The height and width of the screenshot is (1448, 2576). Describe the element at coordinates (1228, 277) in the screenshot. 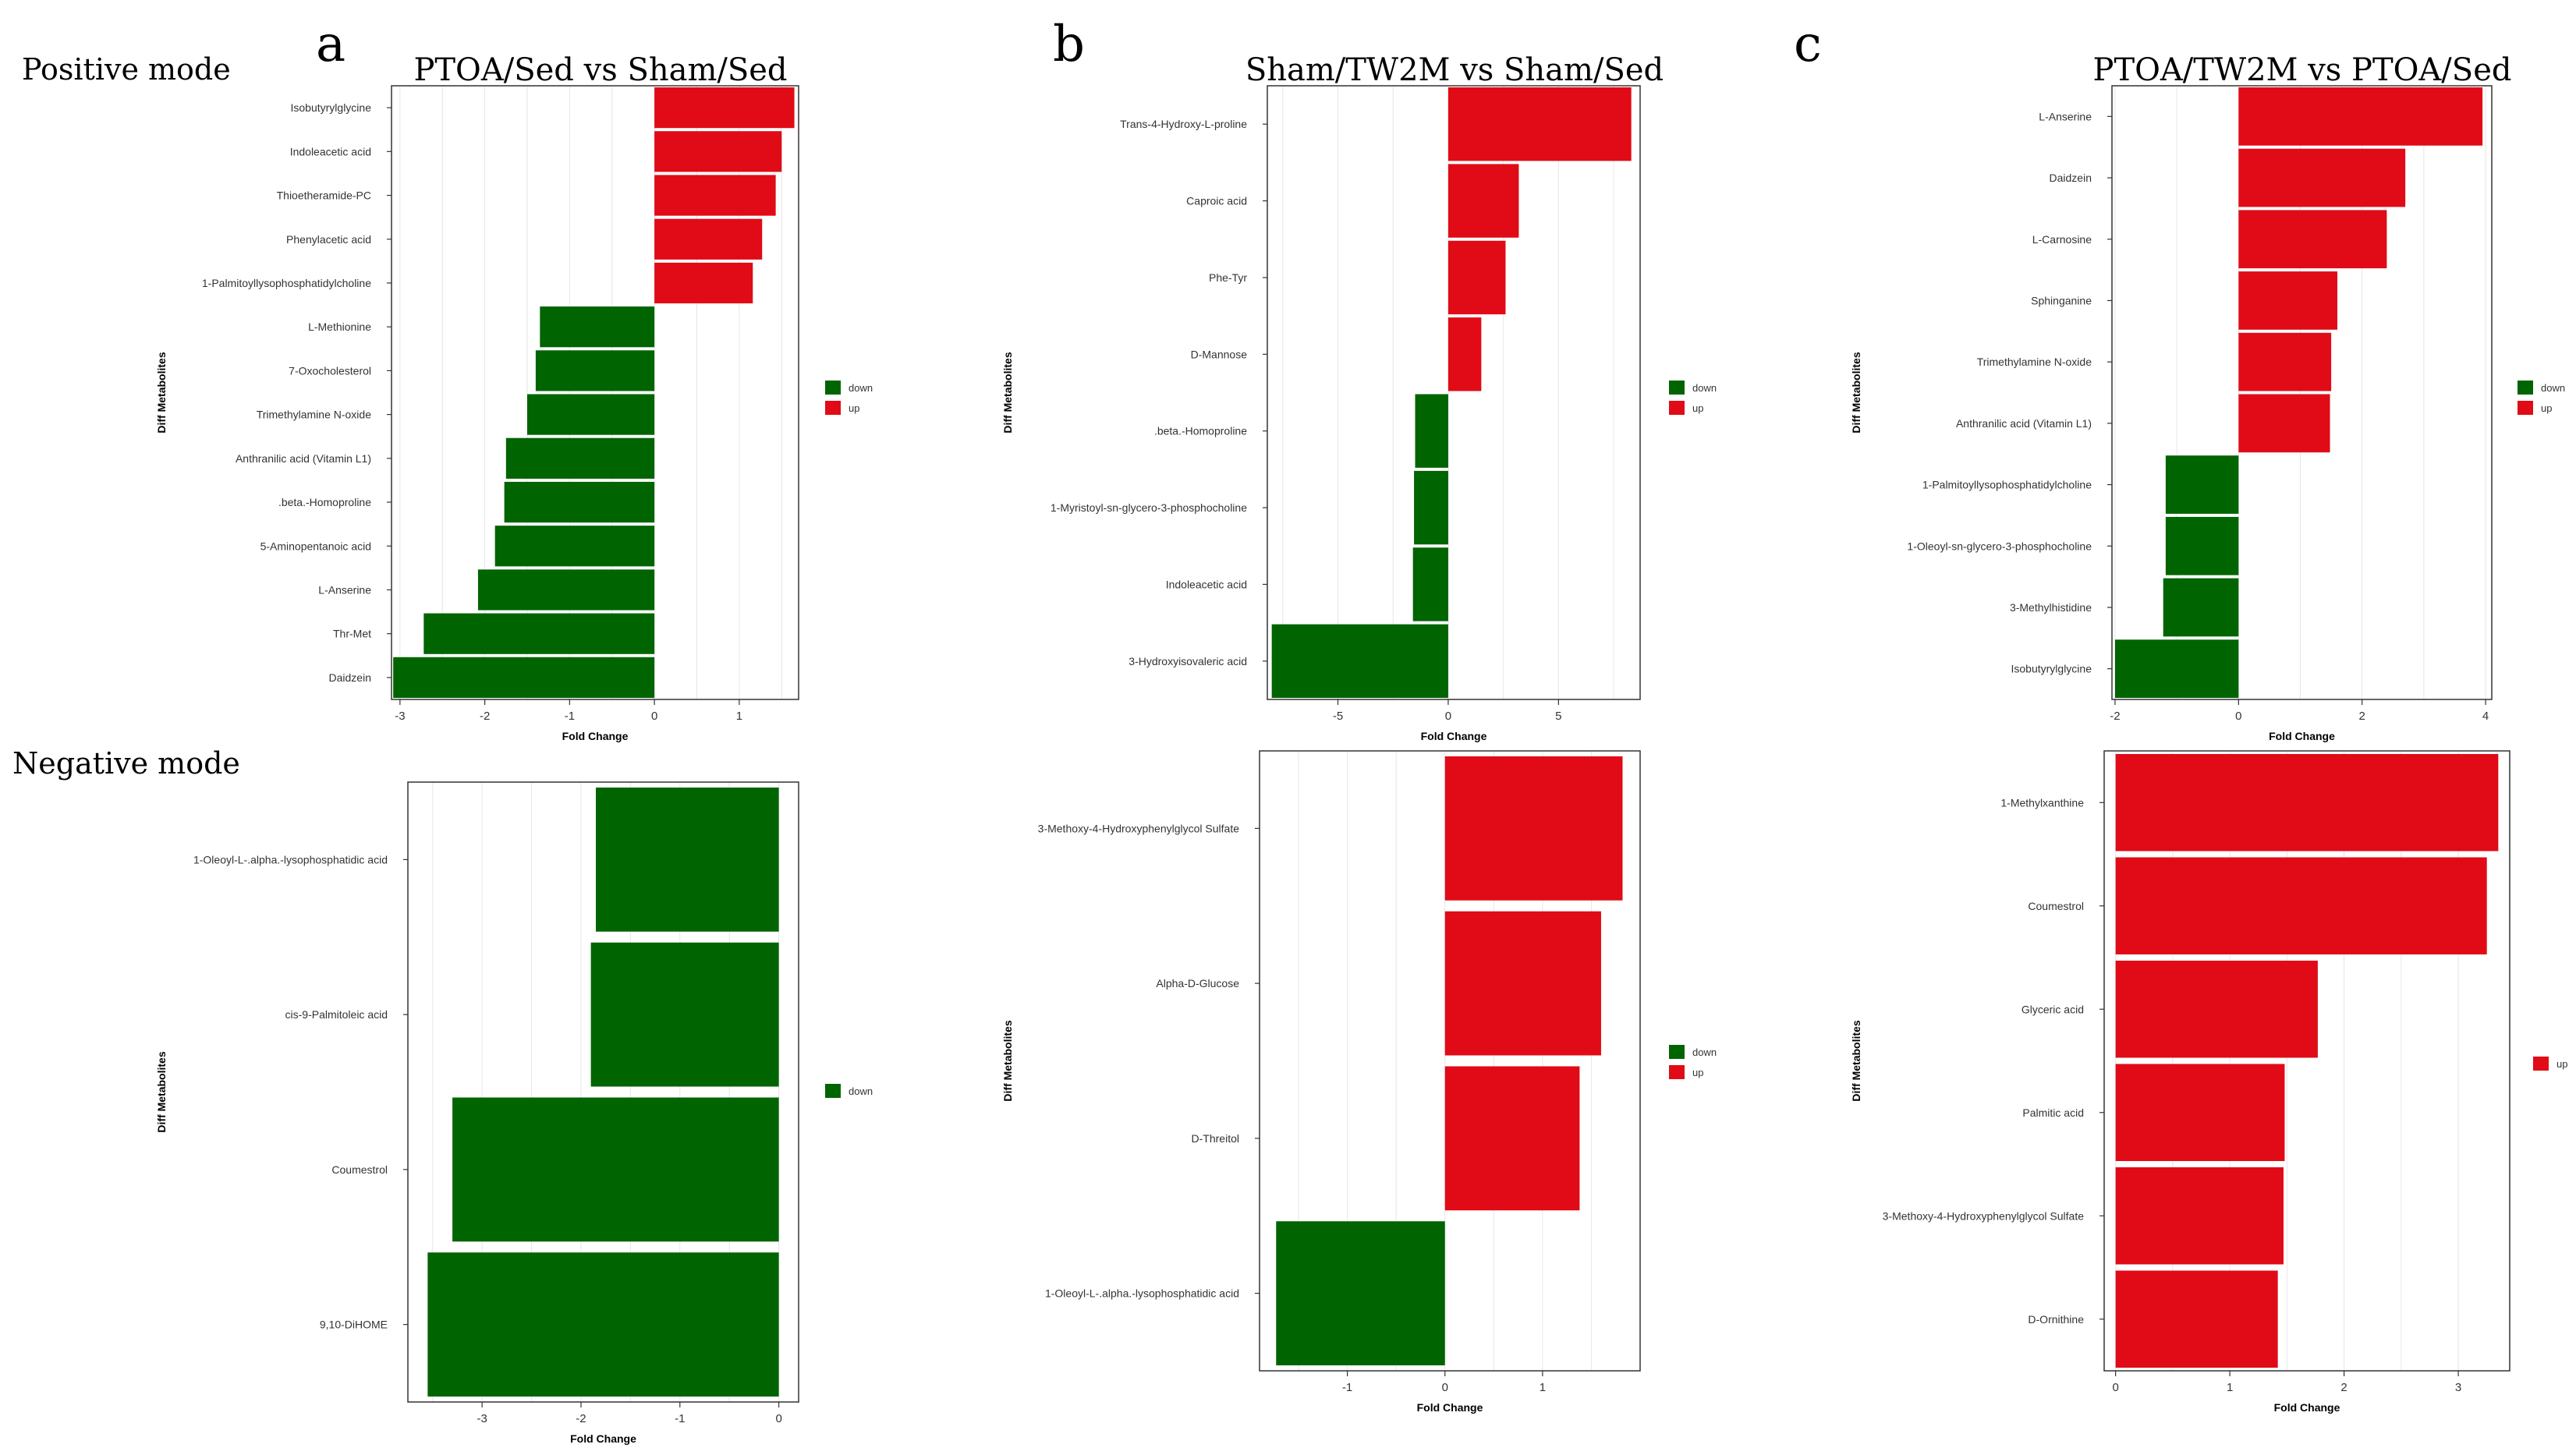

I see `category-label: Phe-Tyr` at that location.